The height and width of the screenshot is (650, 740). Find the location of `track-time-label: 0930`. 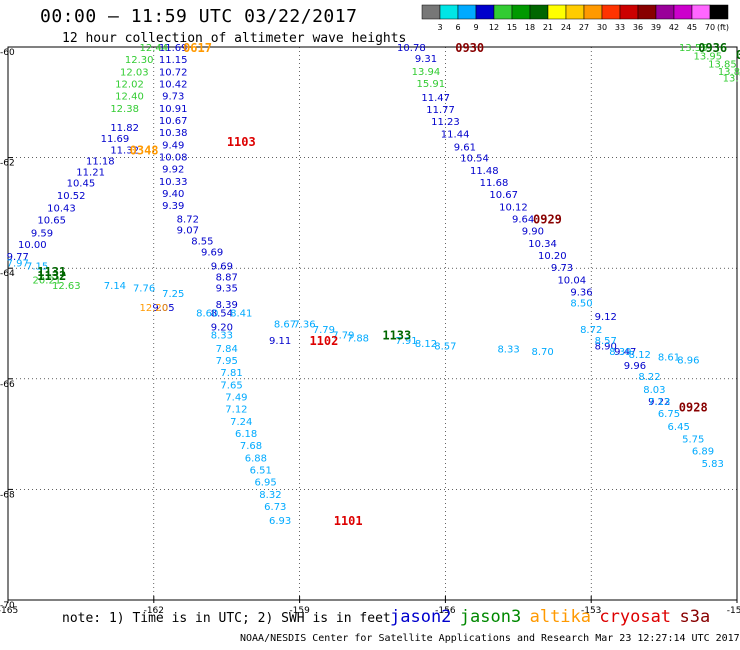

track-time-label: 0930 is located at coordinates (469, 48).